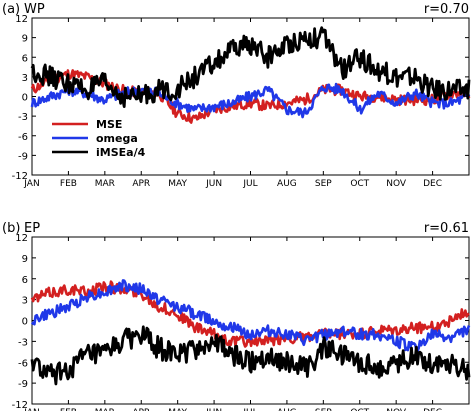 The width and height of the screenshot is (474, 411). Describe the element at coordinates (121, 152) in the screenshot. I see `legend-label: iMSEa/4` at that location.